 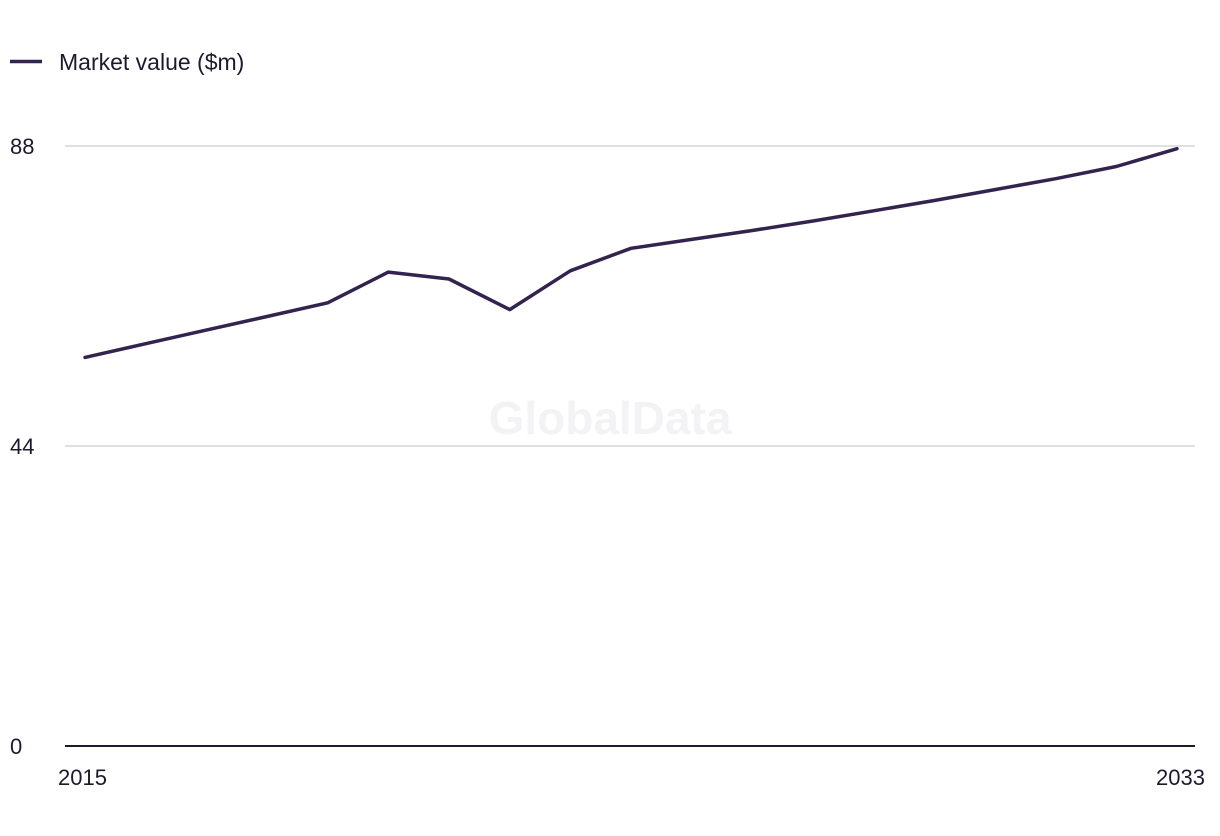 I want to click on y-tick-label: 44, so click(x=22, y=446).